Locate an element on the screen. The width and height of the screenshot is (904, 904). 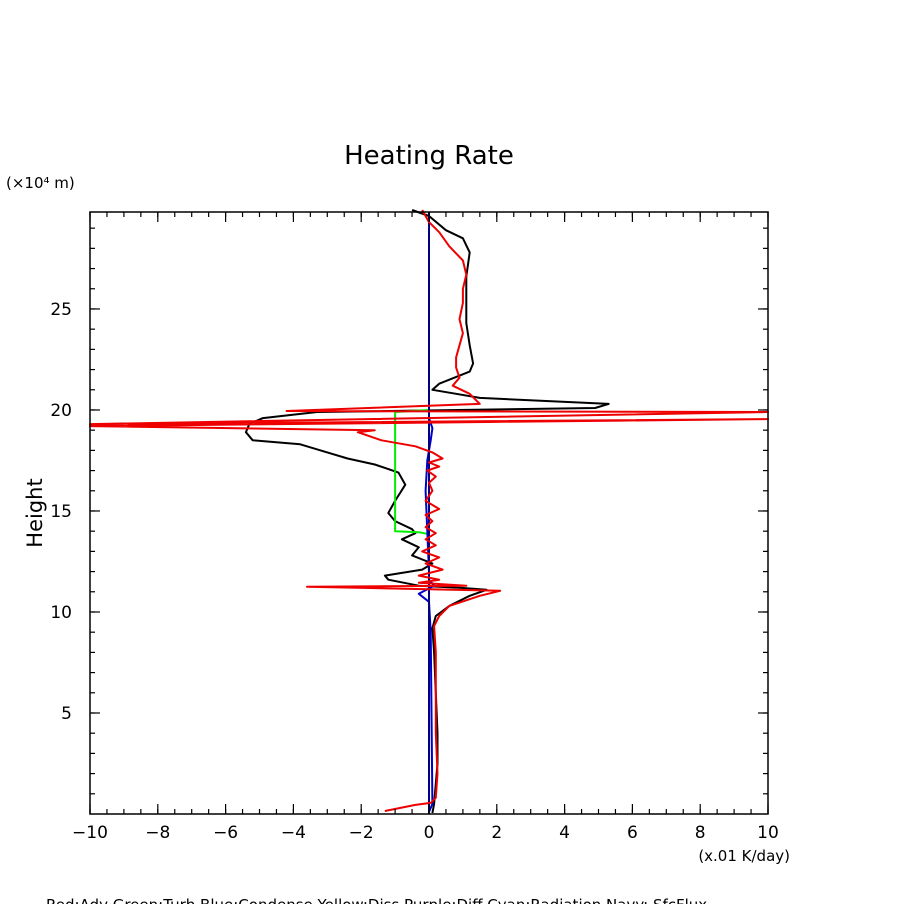
x-tick-label: 10 is located at coordinates (768, 833).